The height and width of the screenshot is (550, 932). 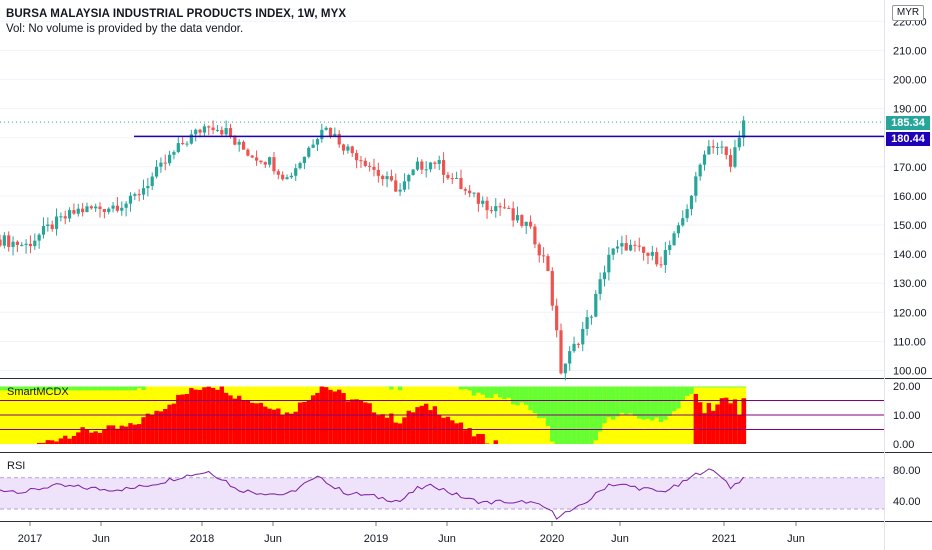 I want to click on last-price-tag: 185.34, so click(x=908, y=123).